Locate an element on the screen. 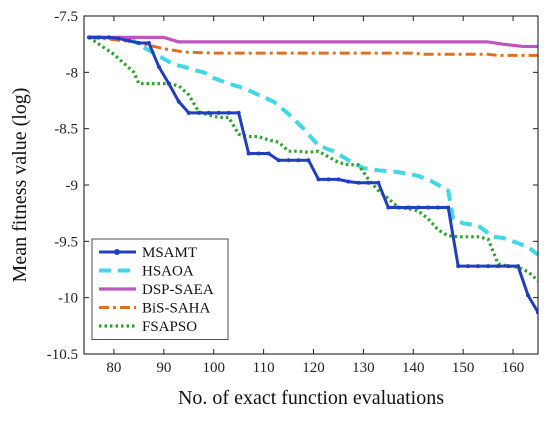 The image size is (550, 421). legend-marker is located at coordinates (117, 252).